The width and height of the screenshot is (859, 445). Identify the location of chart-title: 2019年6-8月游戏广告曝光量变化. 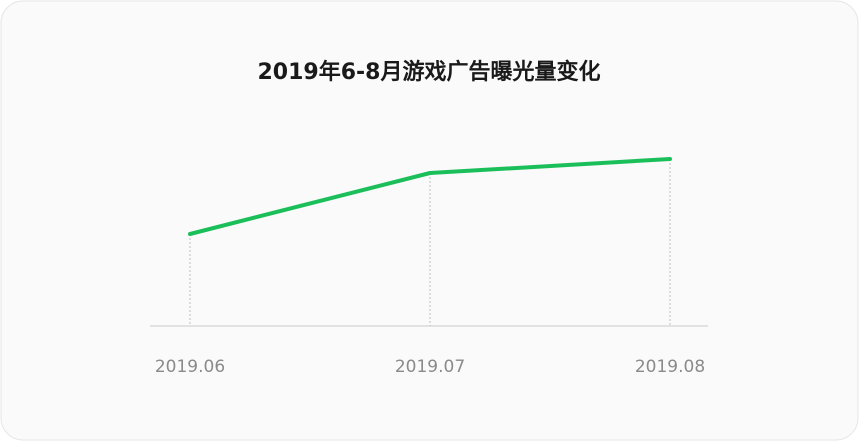
(429, 72).